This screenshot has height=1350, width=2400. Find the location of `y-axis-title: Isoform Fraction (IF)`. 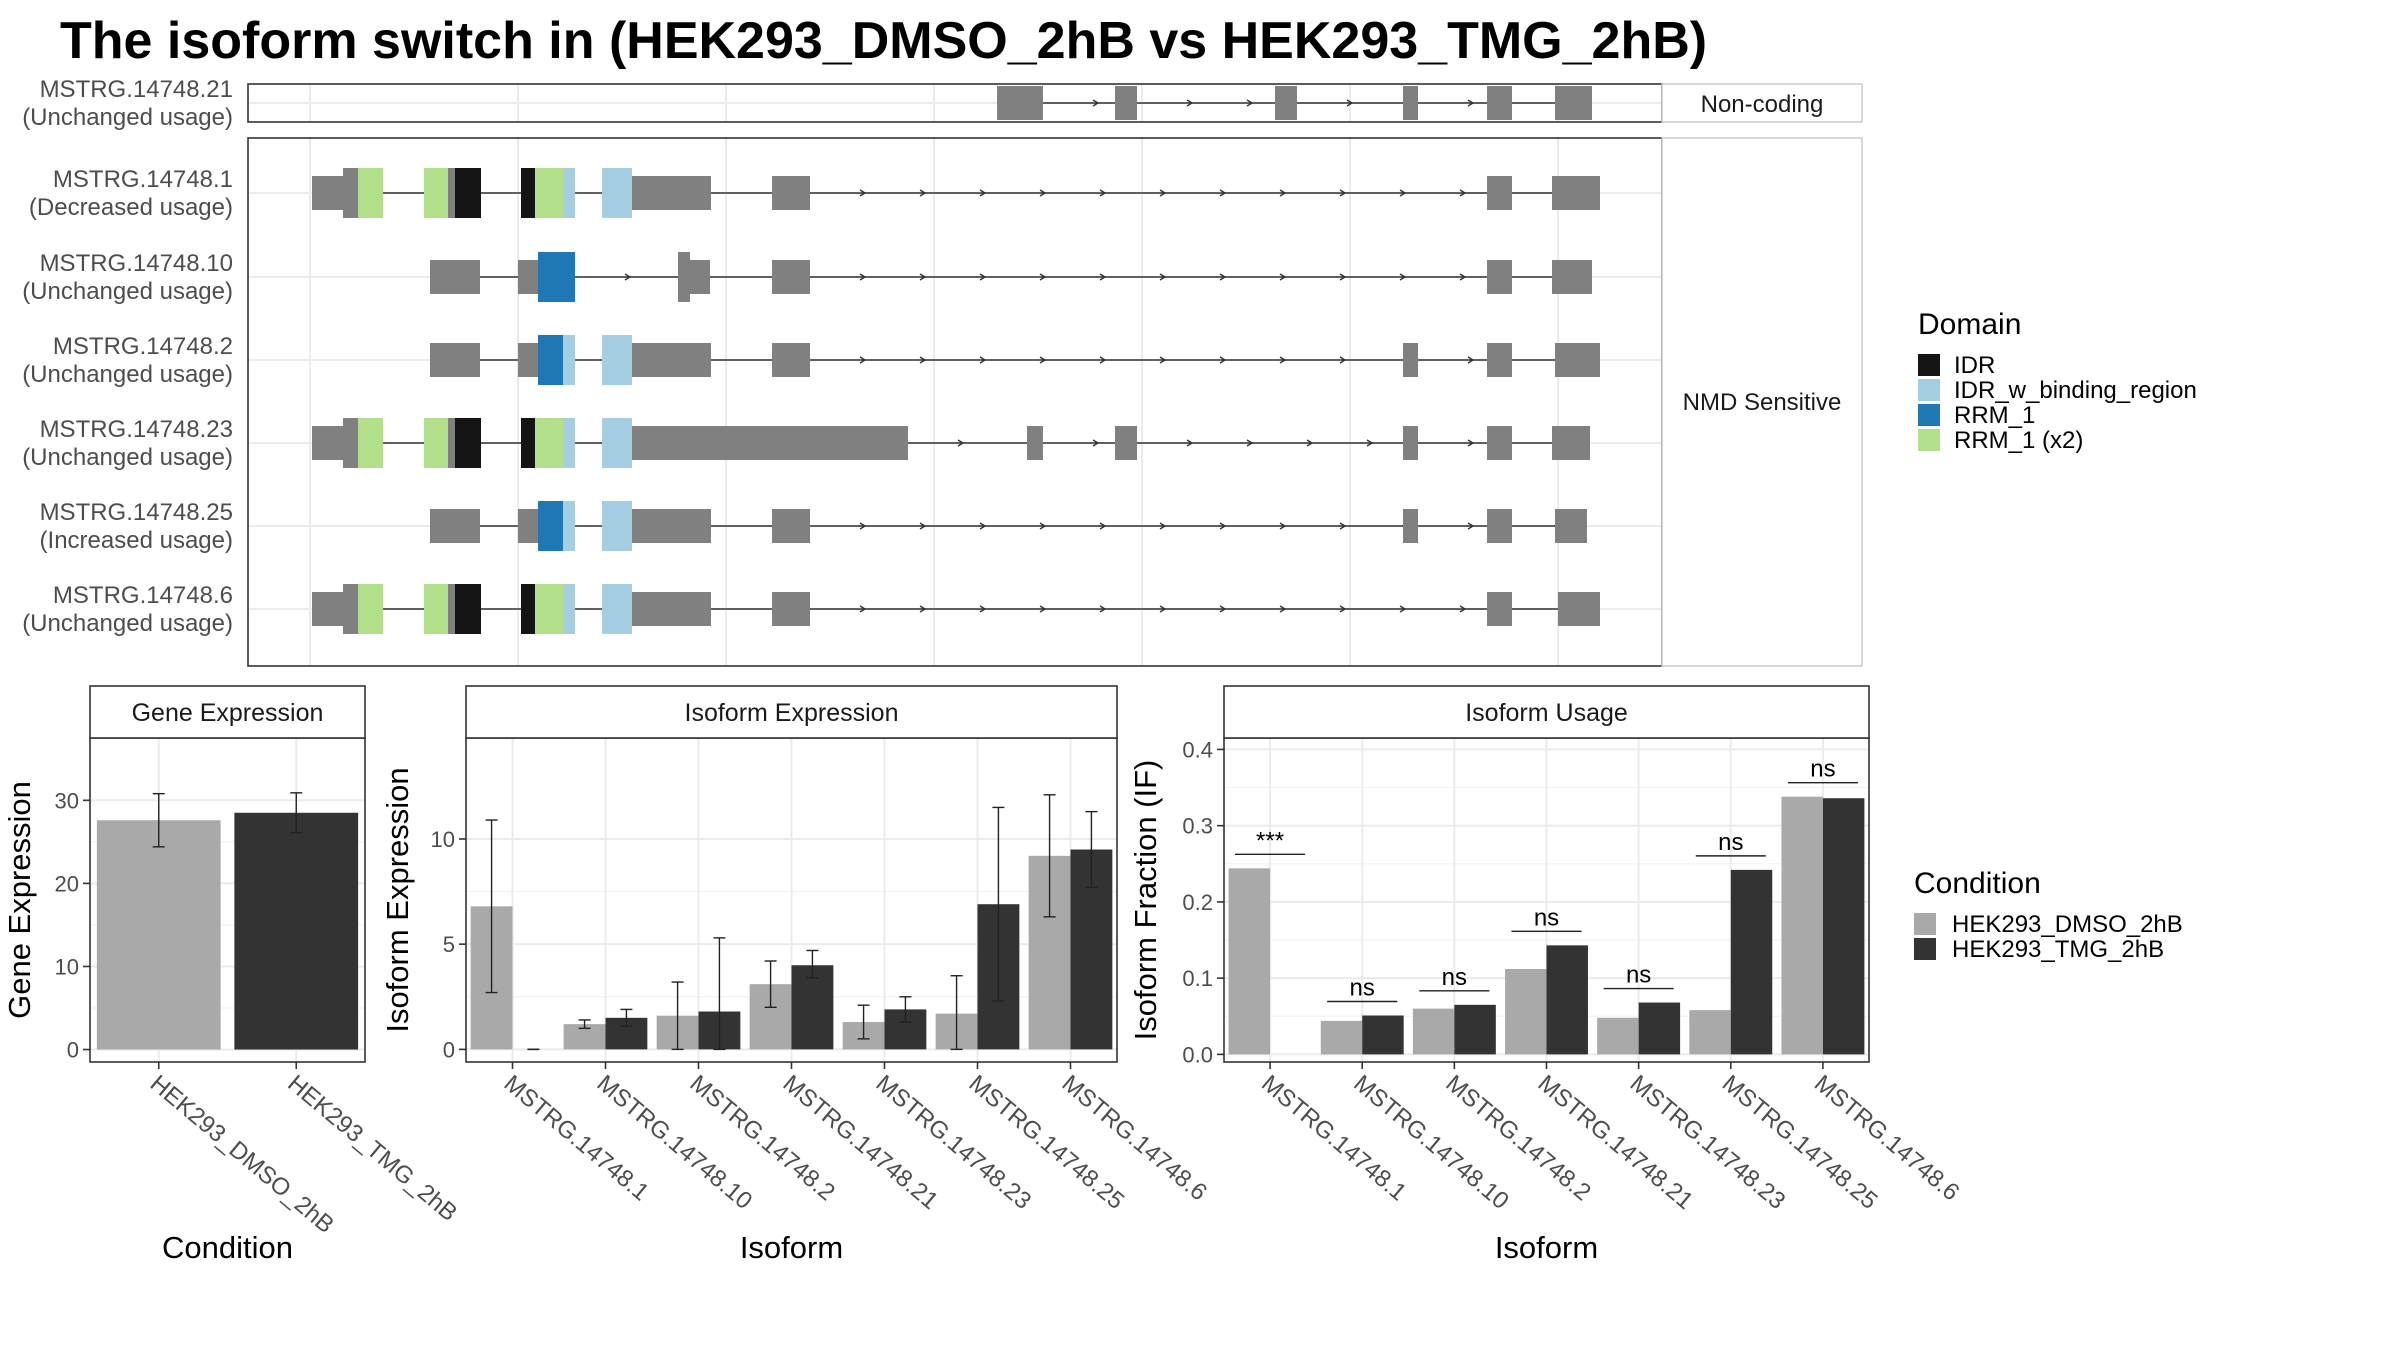

y-axis-title: Isoform Fraction (IF) is located at coordinates (1145, 900).